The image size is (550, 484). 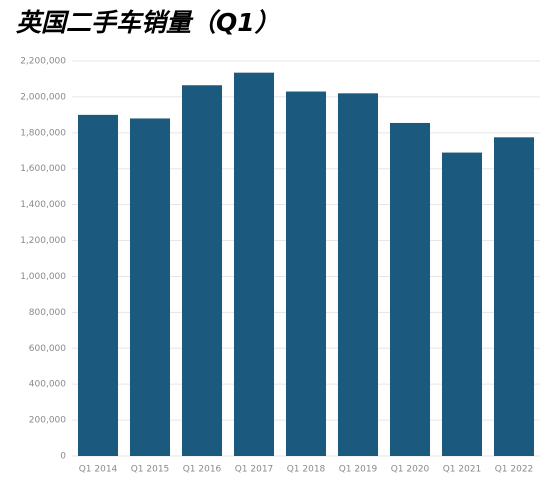 I want to click on y-tick-label: 600,000, so click(x=47, y=349).